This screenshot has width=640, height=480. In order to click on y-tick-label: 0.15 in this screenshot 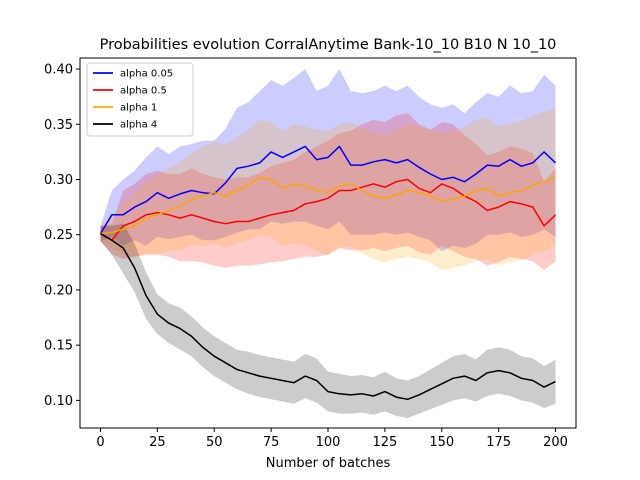, I will do `click(58, 346)`.